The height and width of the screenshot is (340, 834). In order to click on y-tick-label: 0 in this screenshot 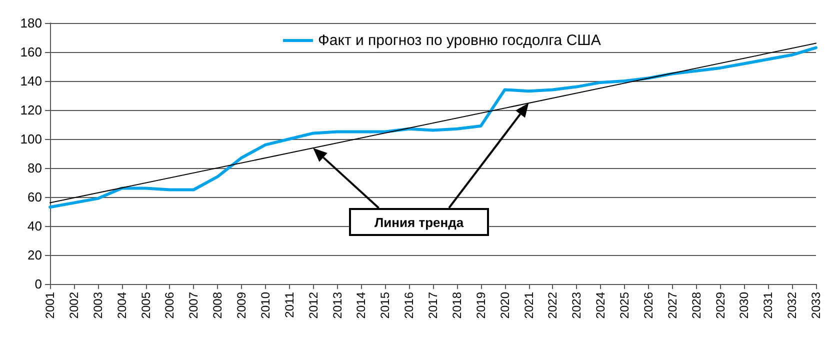, I will do `click(38, 284)`.